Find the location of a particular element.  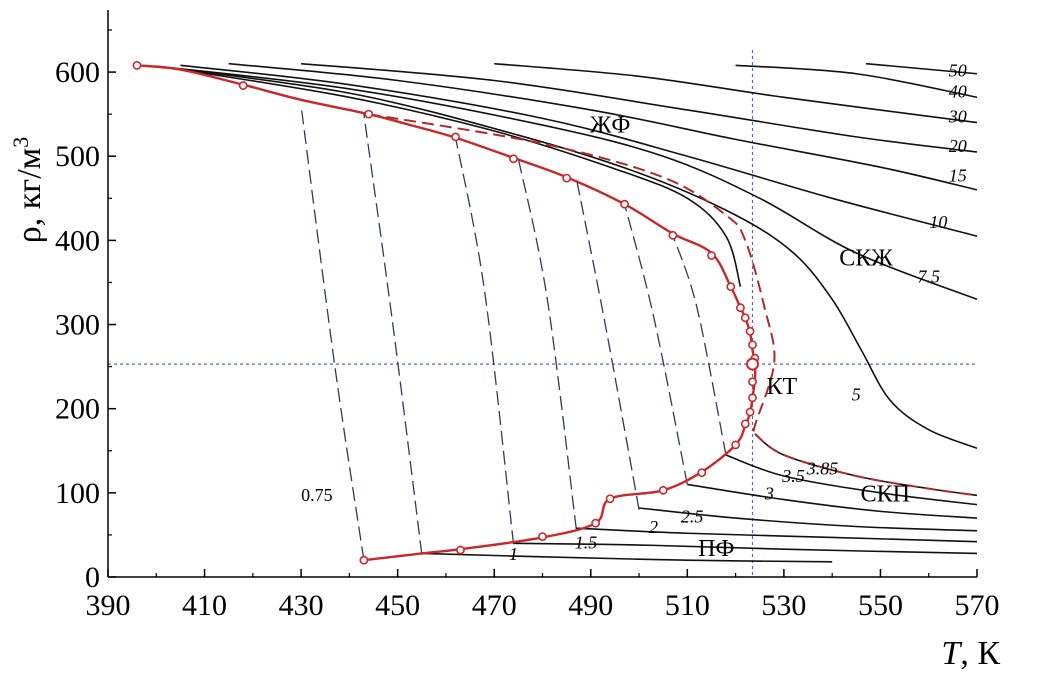

x-tick-label: 430 is located at coordinates (301, 605).